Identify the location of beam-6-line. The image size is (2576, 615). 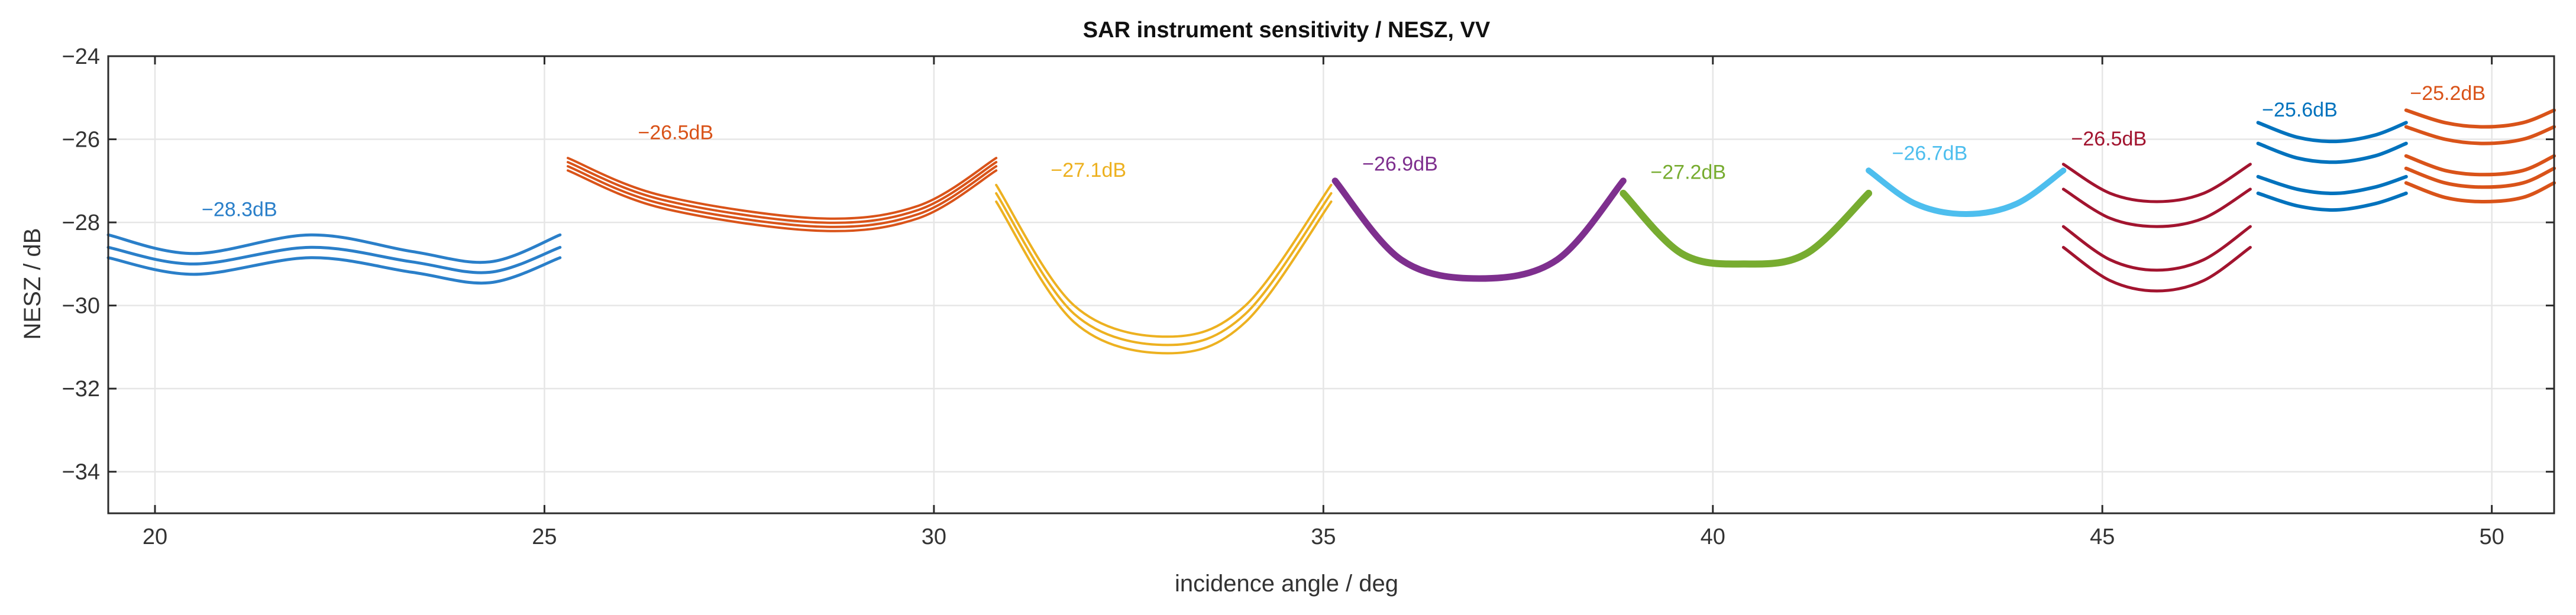
(1966, 193).